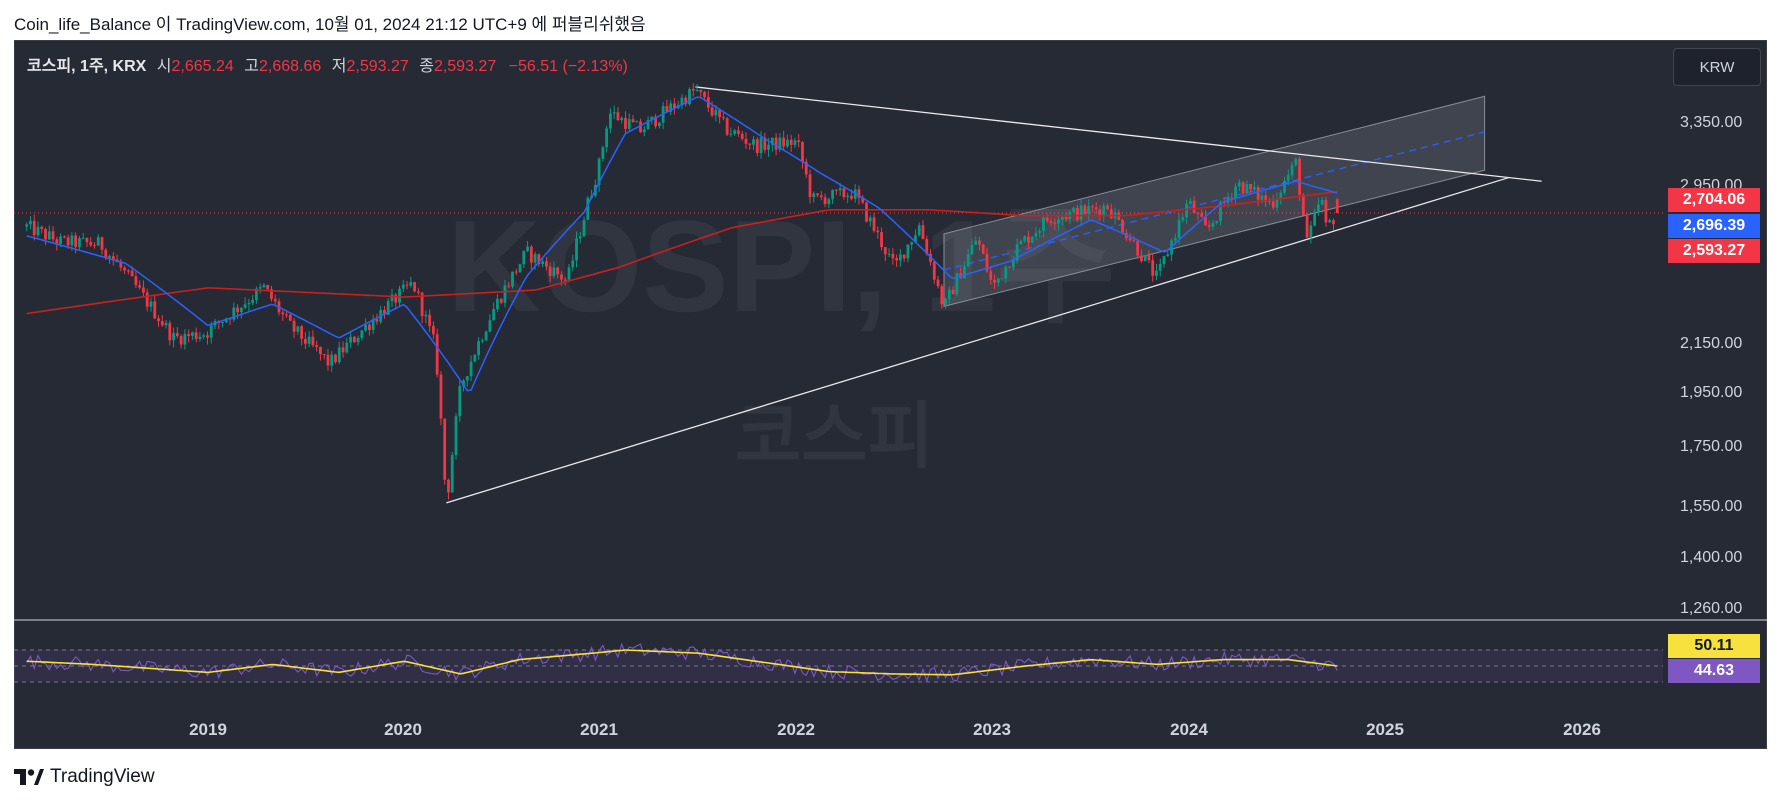 Image resolution: width=1781 pixels, height=802 pixels. I want to click on year-tick: 2026, so click(1582, 729).